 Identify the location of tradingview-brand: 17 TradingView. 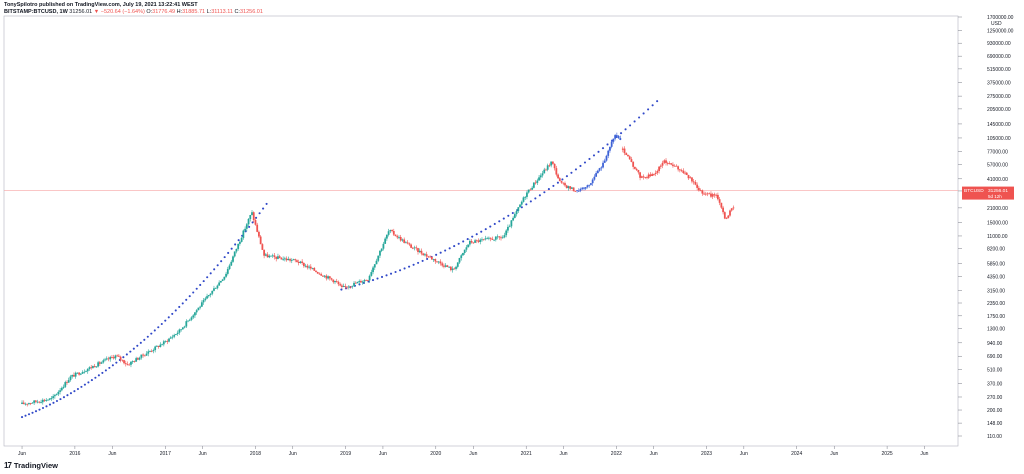
(31, 465).